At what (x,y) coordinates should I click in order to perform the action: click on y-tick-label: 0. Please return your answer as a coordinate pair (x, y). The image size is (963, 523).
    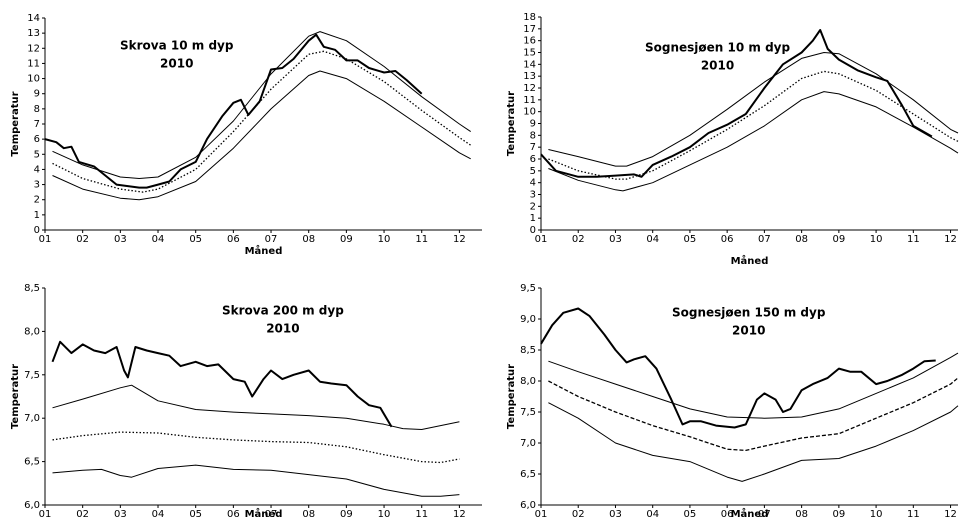
    Looking at the image, I should click on (533, 230).